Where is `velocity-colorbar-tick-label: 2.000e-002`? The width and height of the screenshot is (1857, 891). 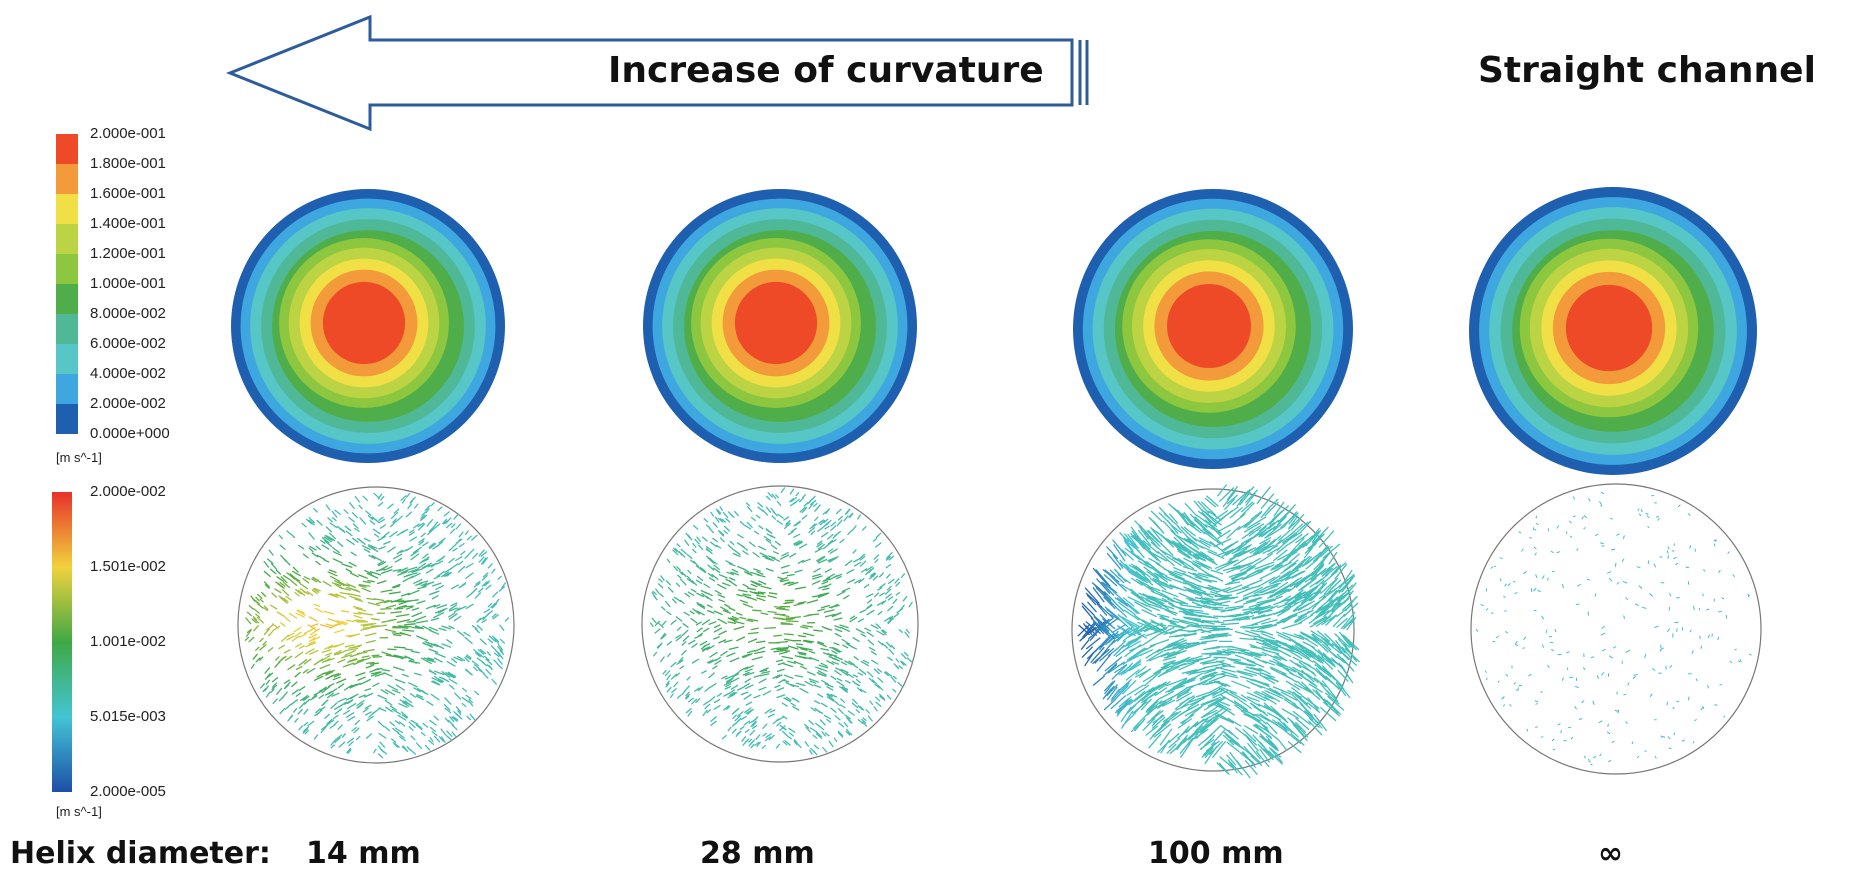 velocity-colorbar-tick-label: 2.000e-002 is located at coordinates (128, 403).